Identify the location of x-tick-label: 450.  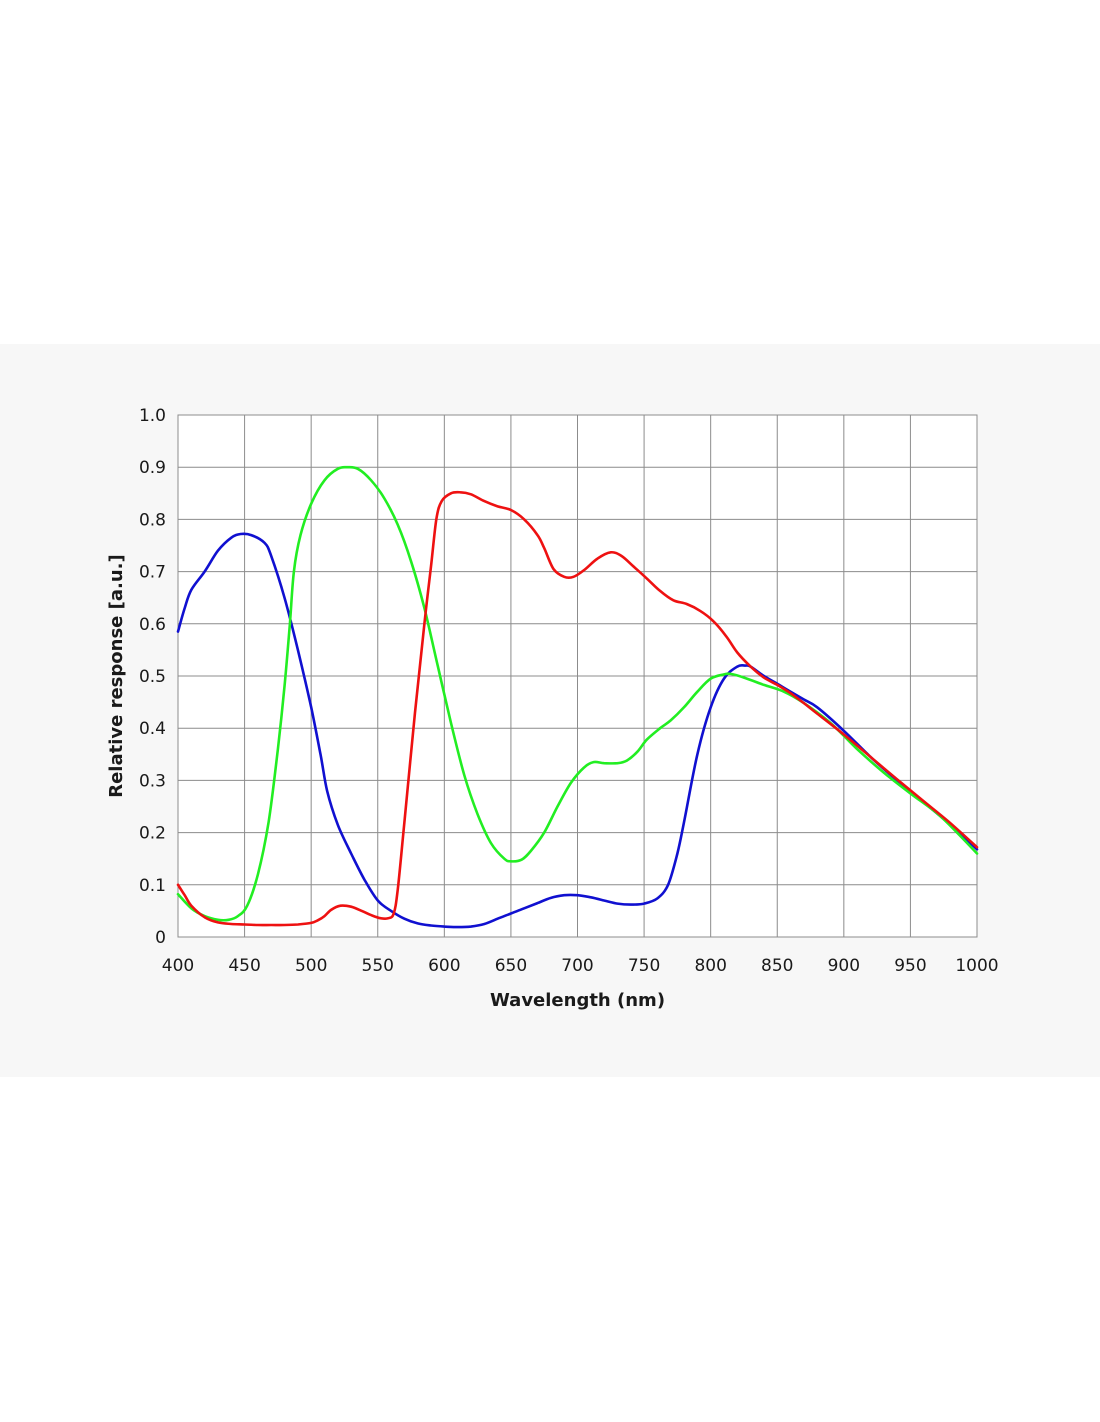
(244, 966).